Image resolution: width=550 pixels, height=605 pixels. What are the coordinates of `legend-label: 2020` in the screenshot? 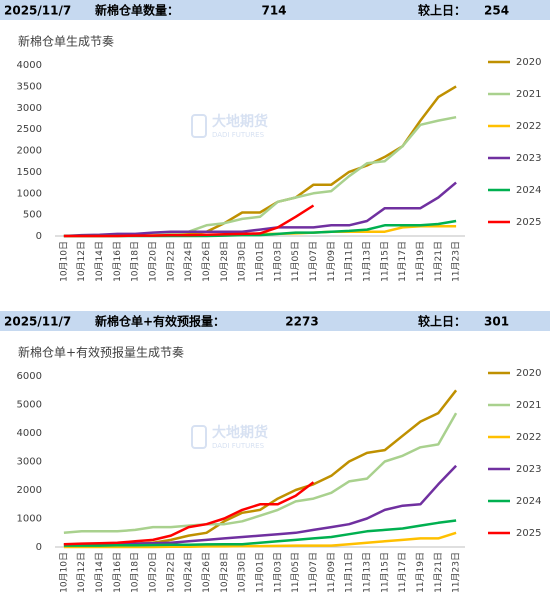 It's located at (528, 373).